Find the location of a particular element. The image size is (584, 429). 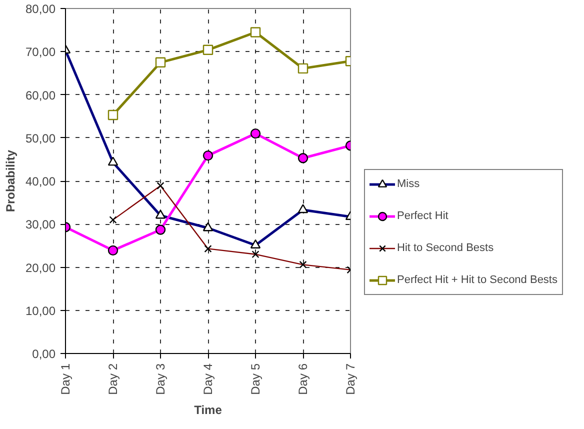

x-axis-title: Time is located at coordinates (208, 409).